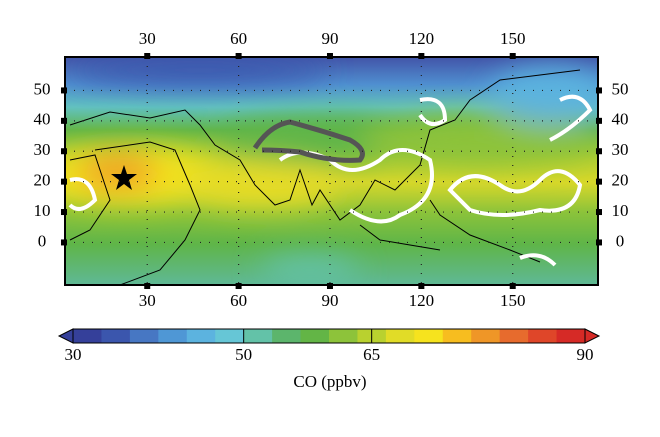  I want to click on colorbar-tick-label: 65, so click(371, 354).